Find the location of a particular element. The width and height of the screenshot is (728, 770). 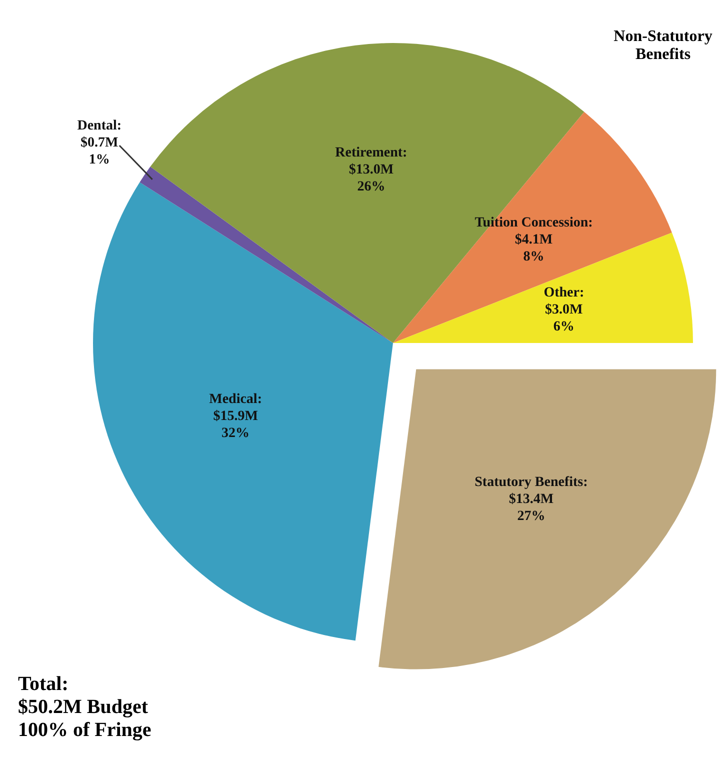

slice-label: Statutory Benefits: $13.4M 27% is located at coordinates (531, 499).